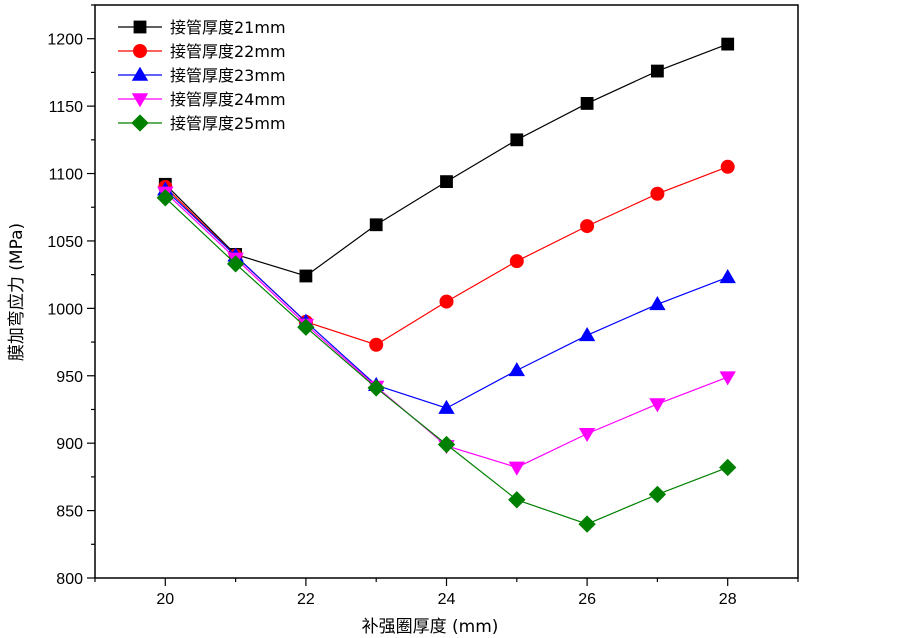  I want to click on x-axis-title: 补强圈厚度 (mm), so click(430, 627).